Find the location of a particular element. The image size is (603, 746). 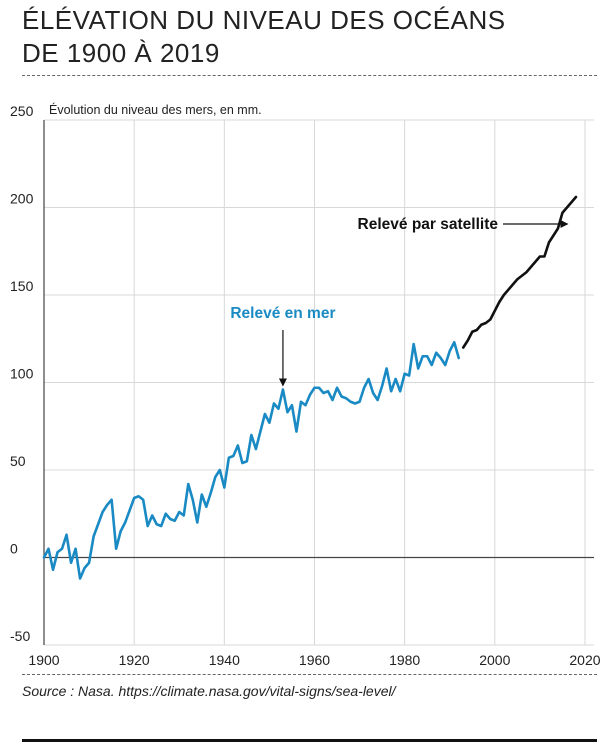

y-tick-250: 250 is located at coordinates (22, 111).